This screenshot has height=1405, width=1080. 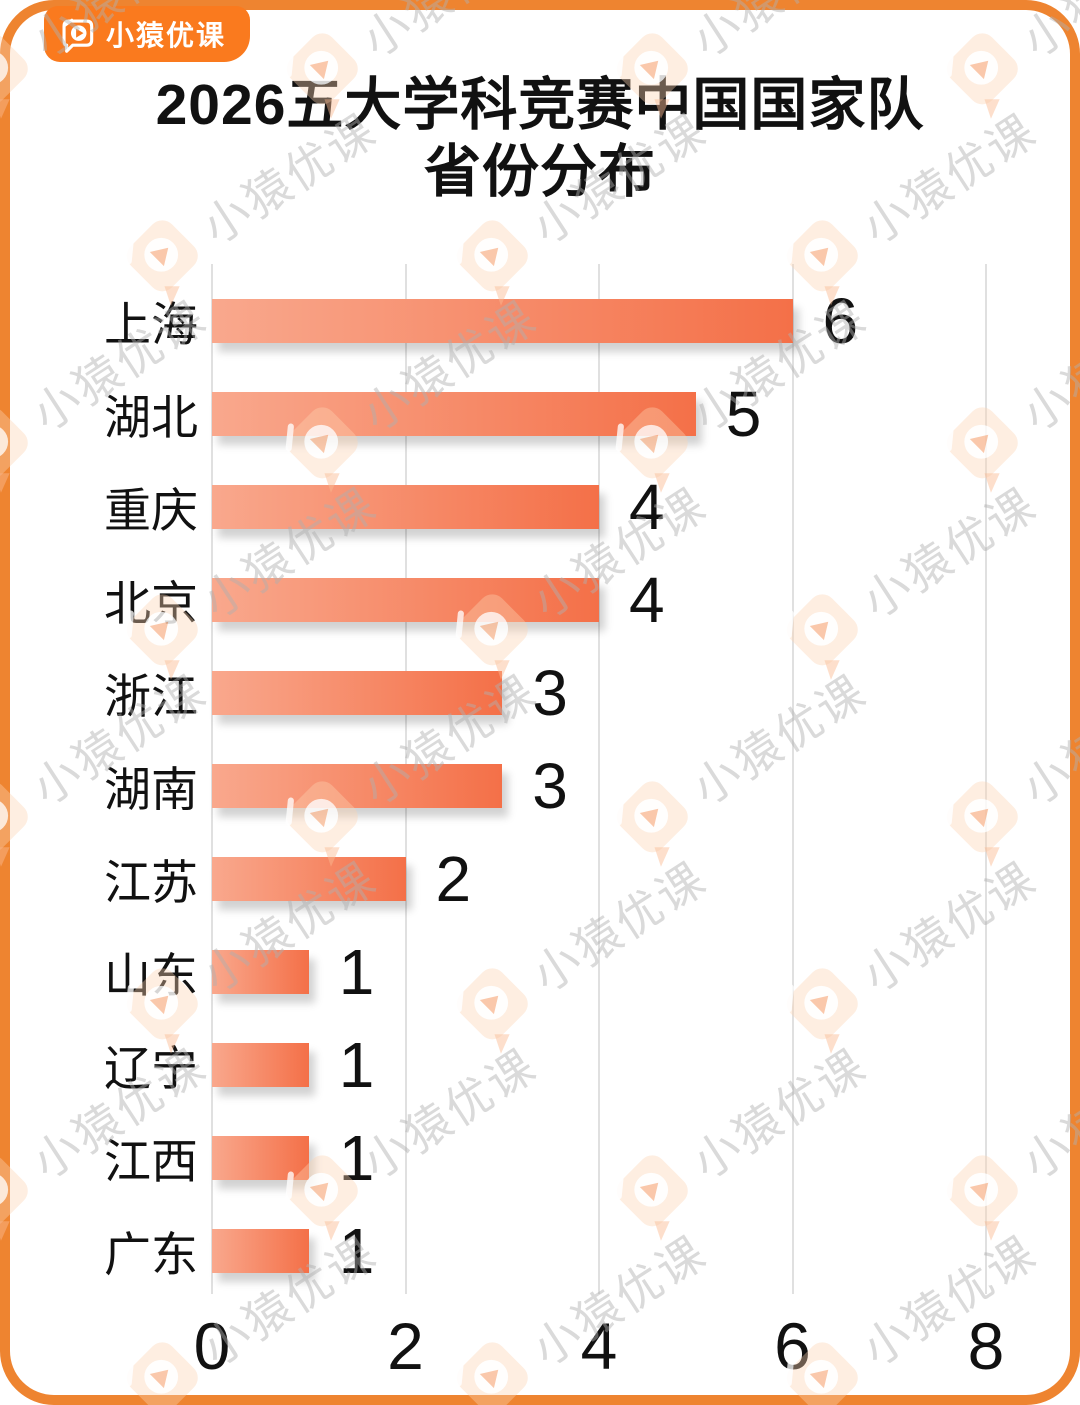 I want to click on bar-track: 6, so click(x=599, y=321).